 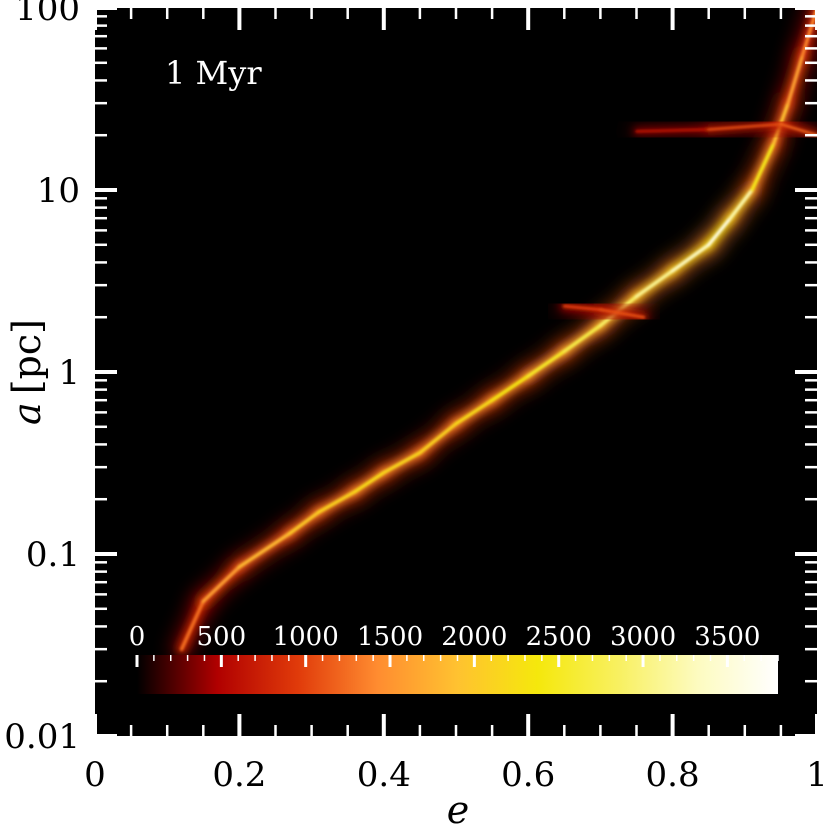 I want to click on colorbar-tick-label: 3500, so click(x=727, y=637).